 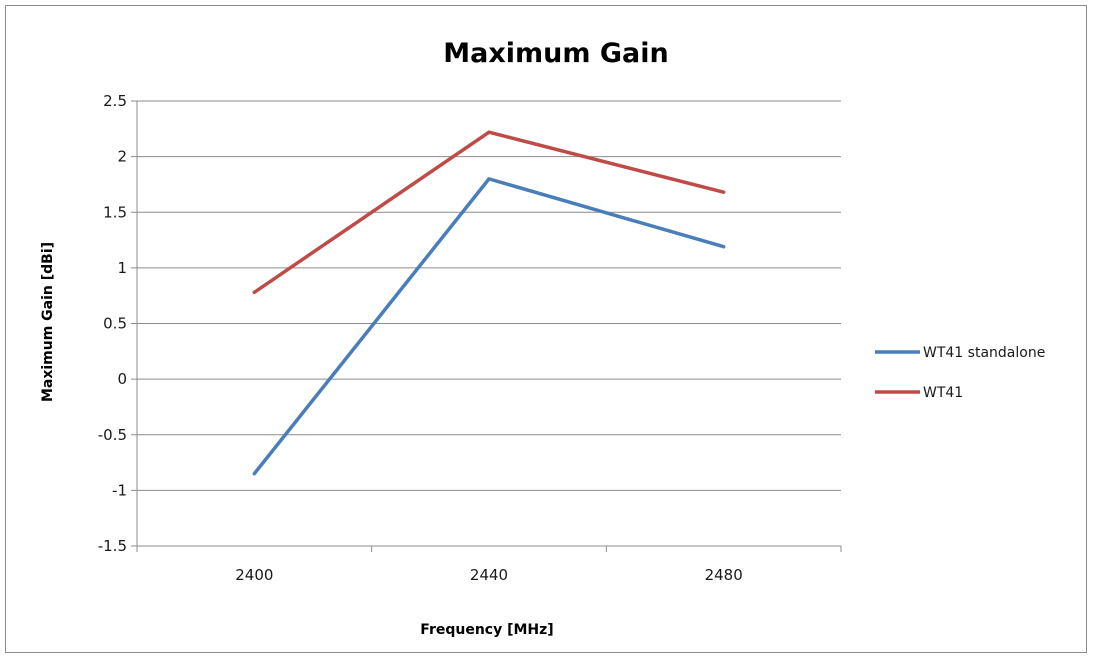 I want to click on y-tick-label: -0.5, so click(x=112, y=435).